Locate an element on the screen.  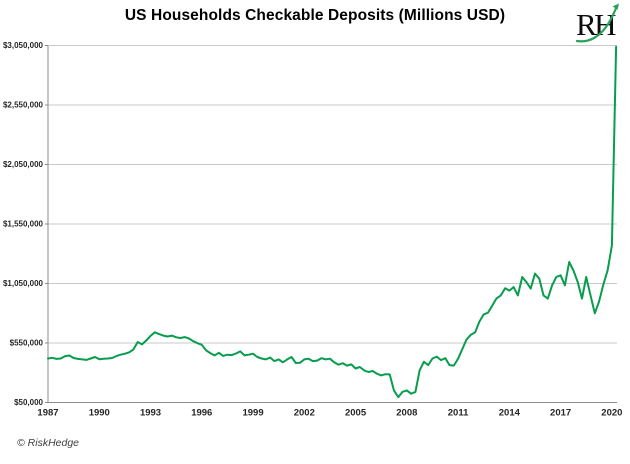
x-axis-tick-label: 1993 is located at coordinates (150, 413).